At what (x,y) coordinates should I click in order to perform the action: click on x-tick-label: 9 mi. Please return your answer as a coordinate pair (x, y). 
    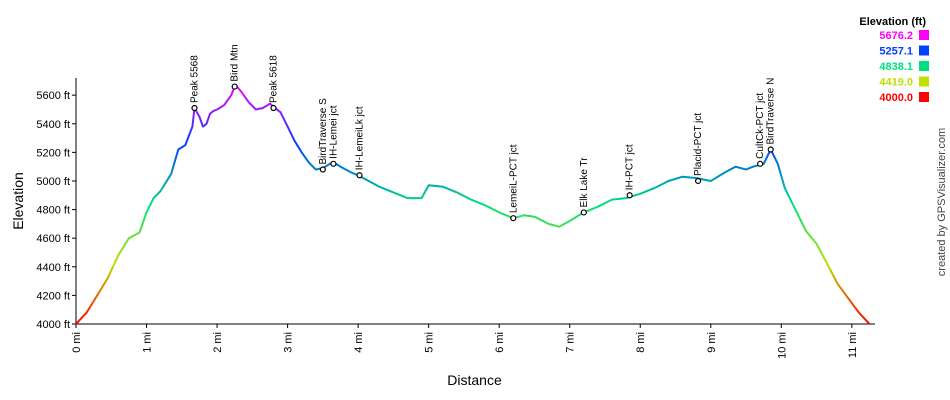
    Looking at the image, I should click on (712, 342).